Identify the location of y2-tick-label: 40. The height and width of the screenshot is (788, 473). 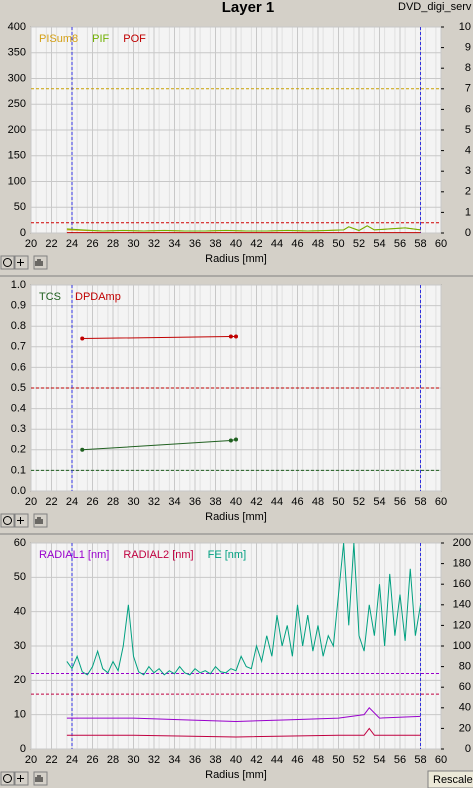
(465, 708).